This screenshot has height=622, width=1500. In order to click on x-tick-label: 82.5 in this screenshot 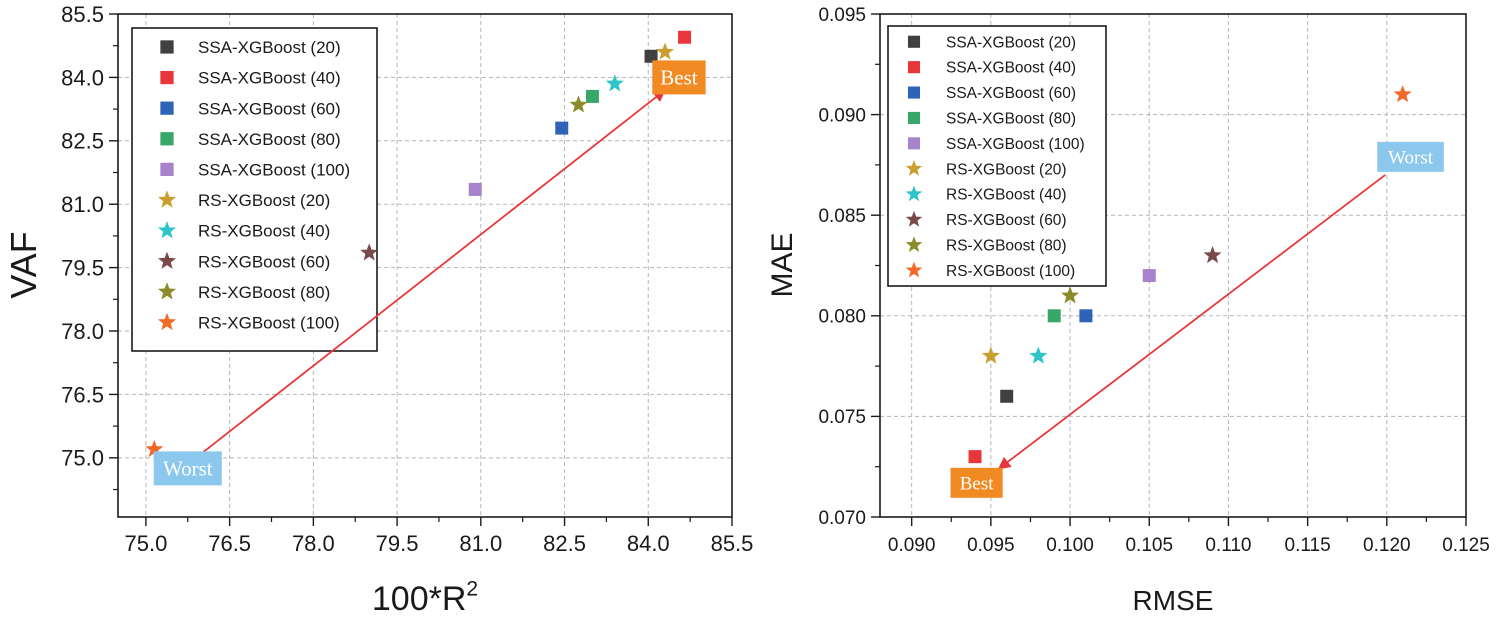, I will do `click(564, 543)`.